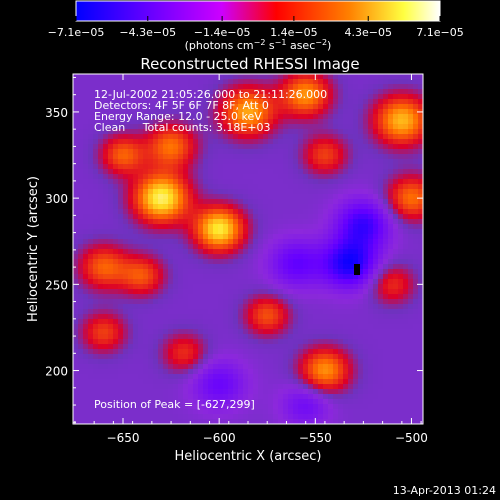  I want to click on colorbar-tick-label: −4.3e−05, so click(147, 32).